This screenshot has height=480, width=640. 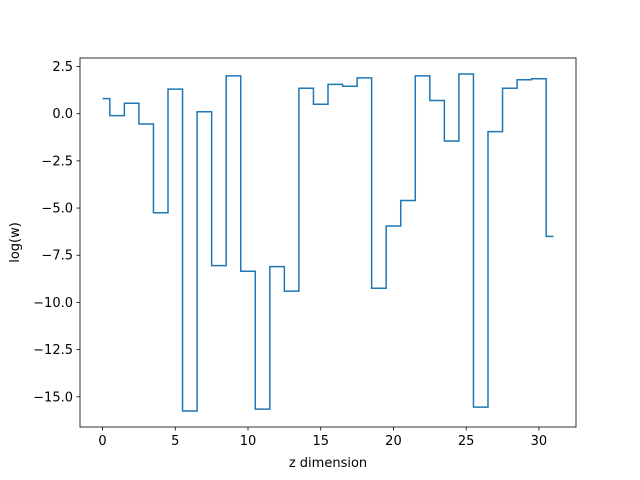 I want to click on x-axis-label: z dimension, so click(x=328, y=463).